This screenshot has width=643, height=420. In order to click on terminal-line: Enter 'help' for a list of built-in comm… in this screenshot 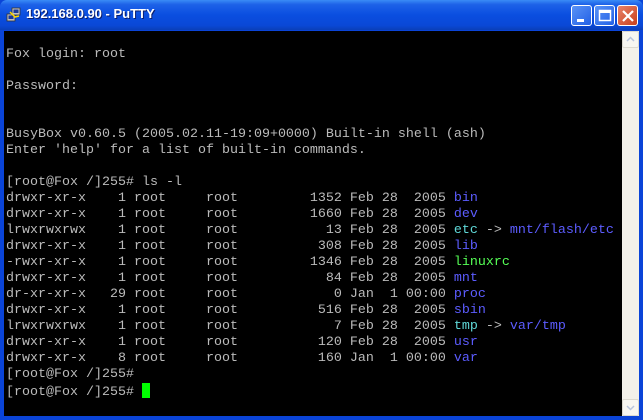, I will do `click(313, 151)`.